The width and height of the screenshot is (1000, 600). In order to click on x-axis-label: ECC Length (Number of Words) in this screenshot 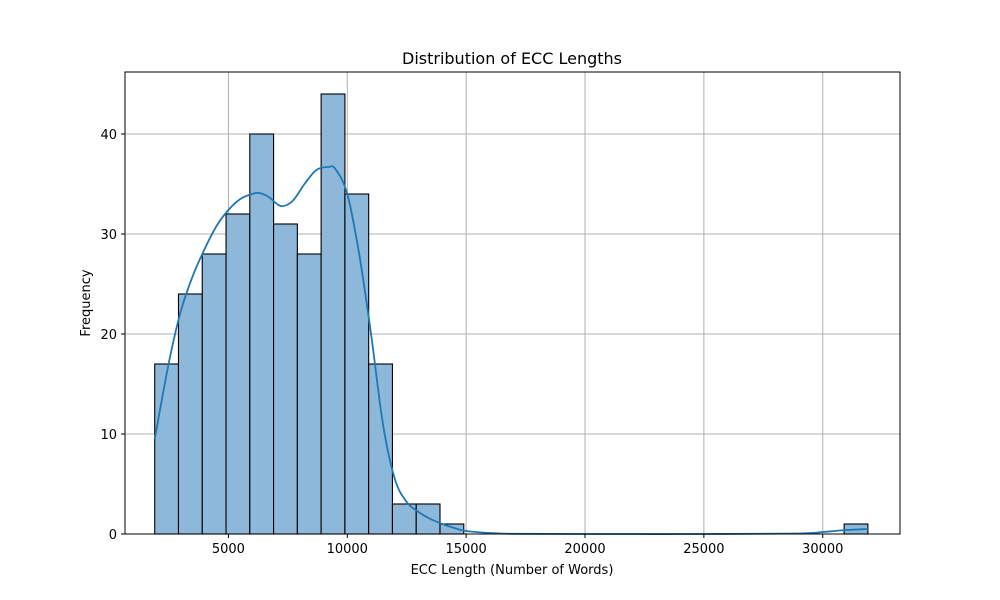, I will do `click(512, 570)`.